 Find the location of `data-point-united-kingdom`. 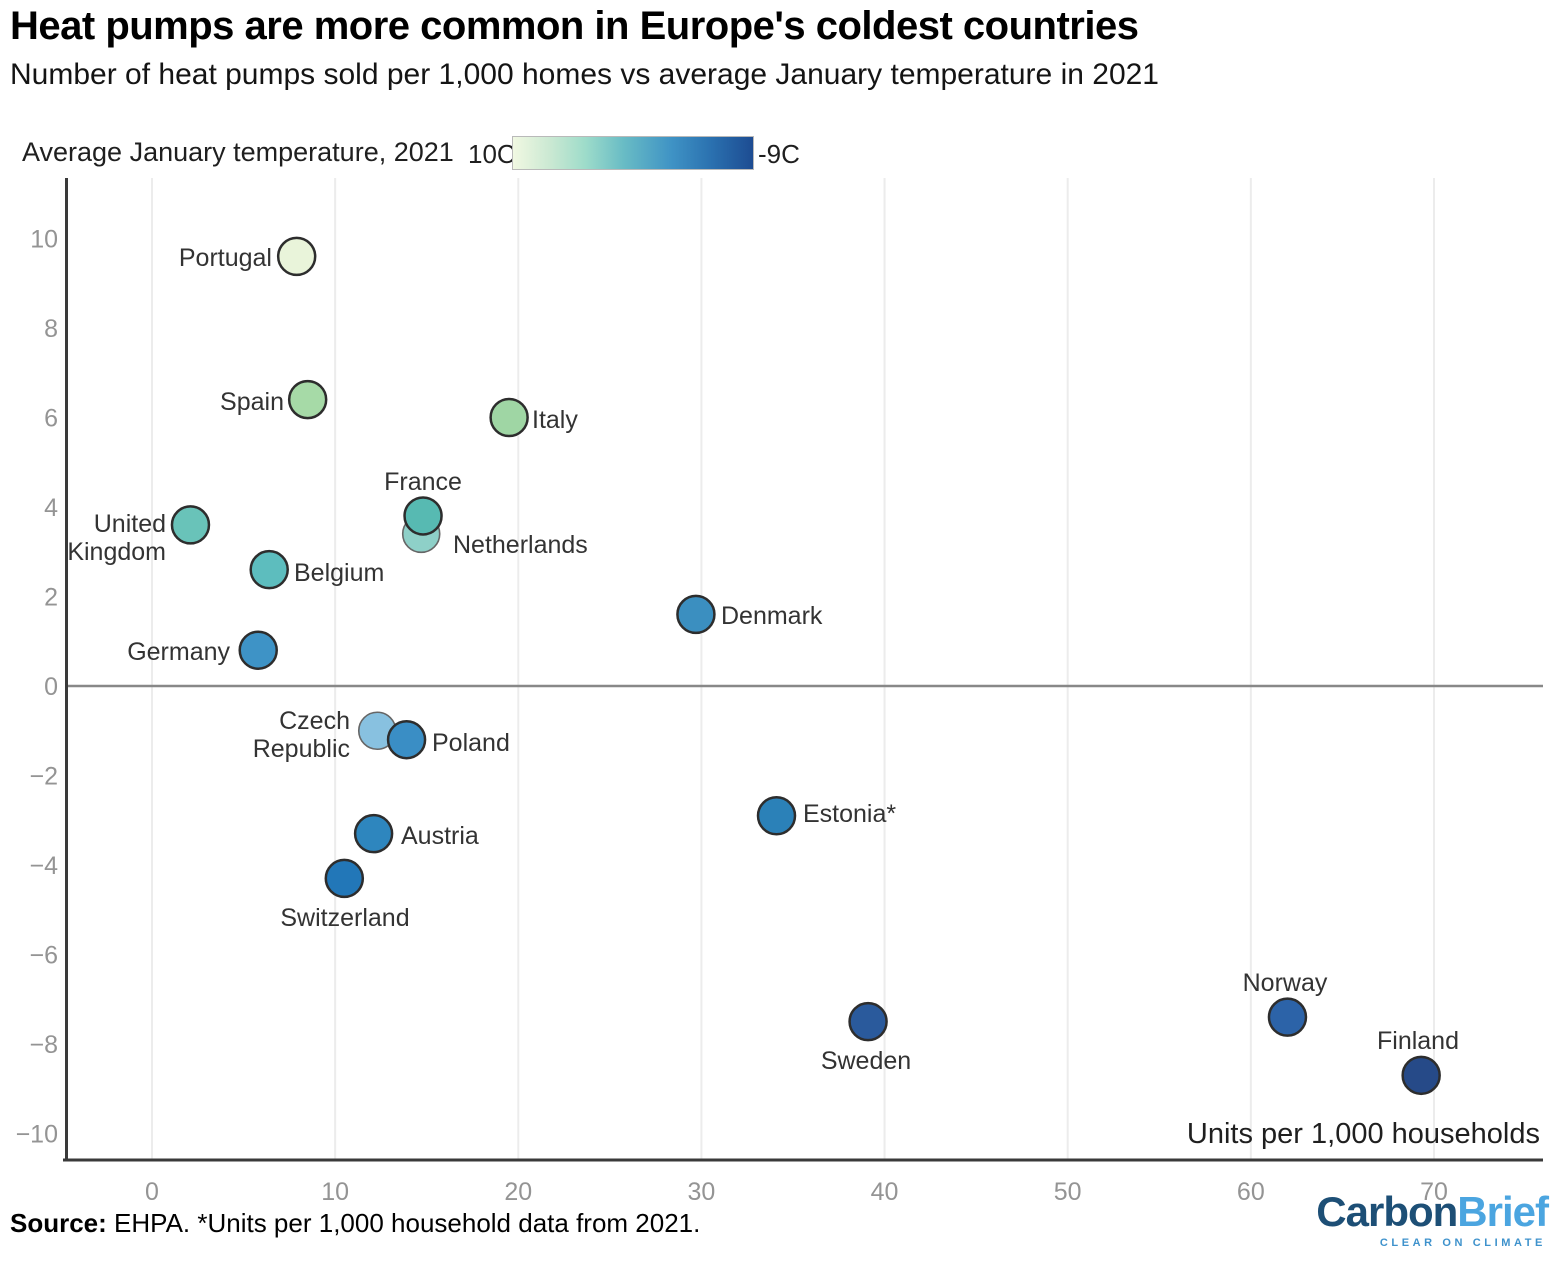

data-point-united-kingdom is located at coordinates (190, 525).